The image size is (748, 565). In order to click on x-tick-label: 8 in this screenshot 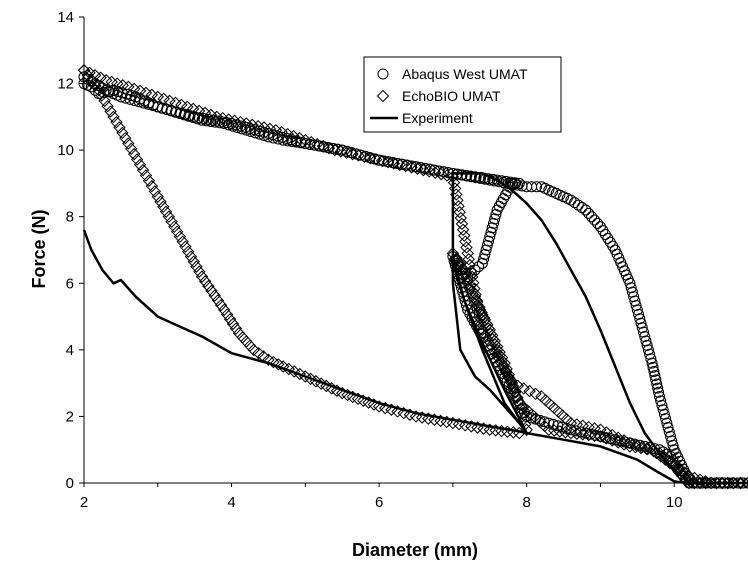, I will do `click(526, 502)`.